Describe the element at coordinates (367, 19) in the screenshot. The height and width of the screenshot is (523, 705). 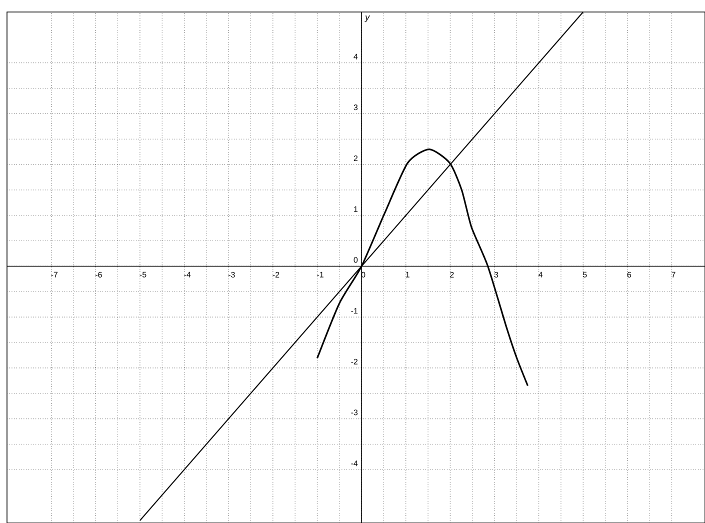
I see `y-axis-title: y` at that location.